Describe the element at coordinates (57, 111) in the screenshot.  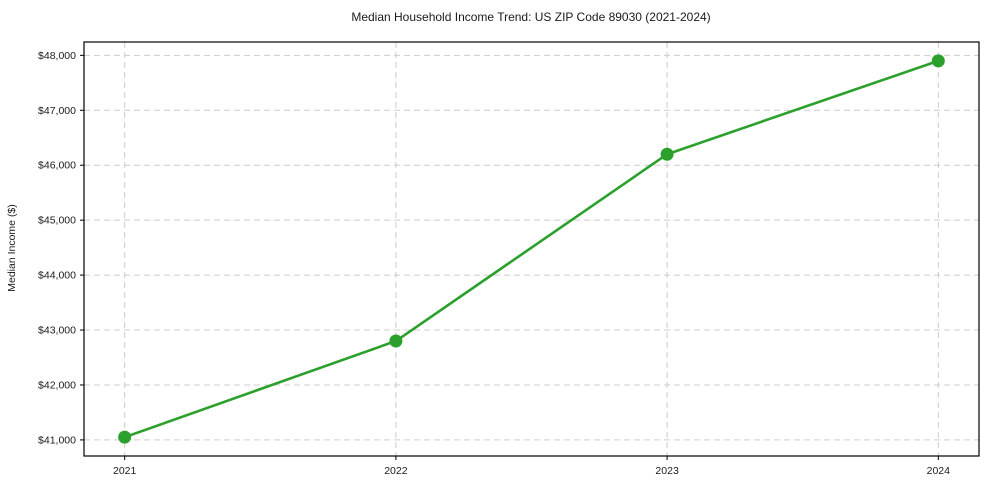
I see `y-tick-label: $47,000` at that location.